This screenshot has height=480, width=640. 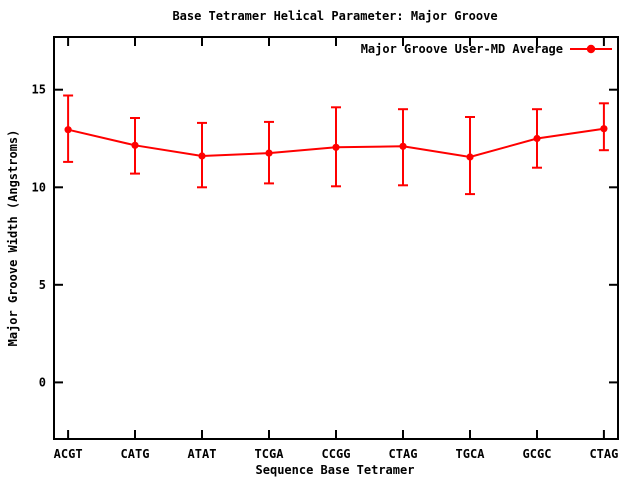 I want to click on x-tick-label: TGCA, so click(x=471, y=454).